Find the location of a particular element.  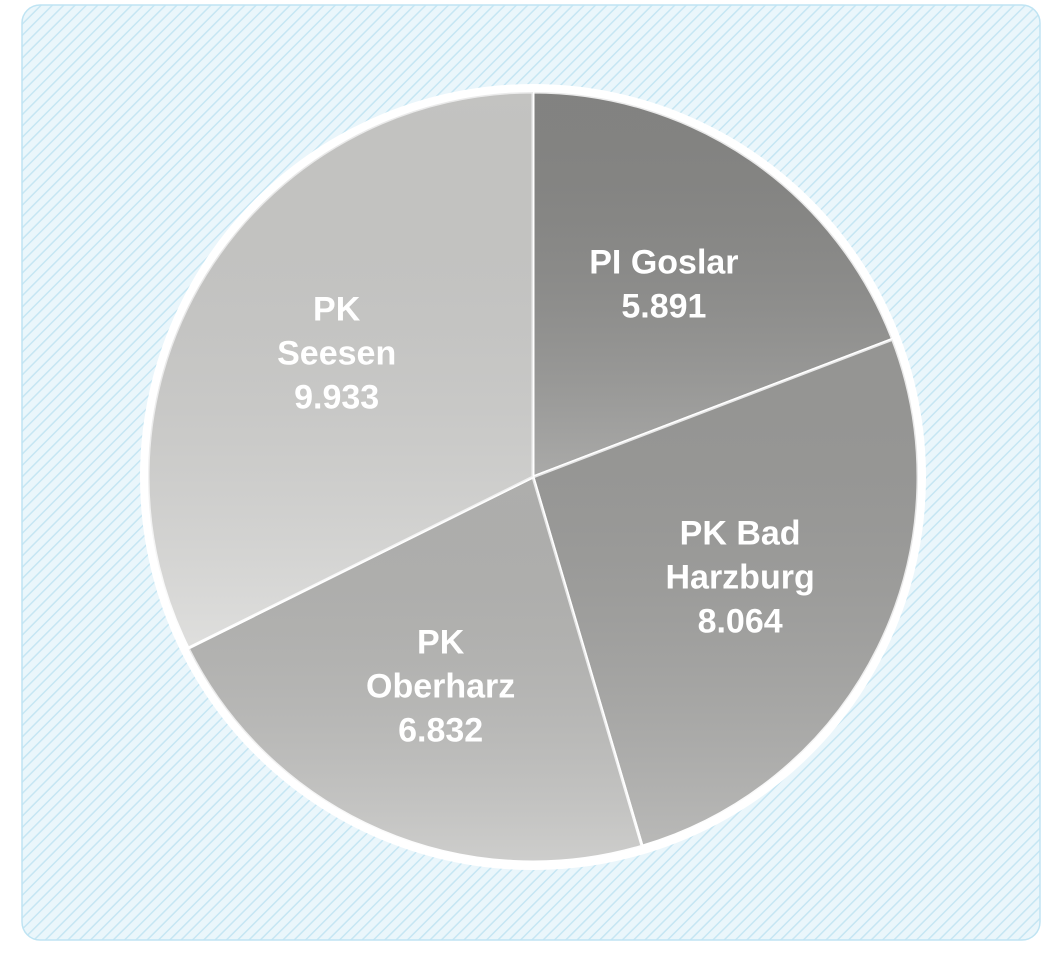

value-label: 5.891 is located at coordinates (663, 307).